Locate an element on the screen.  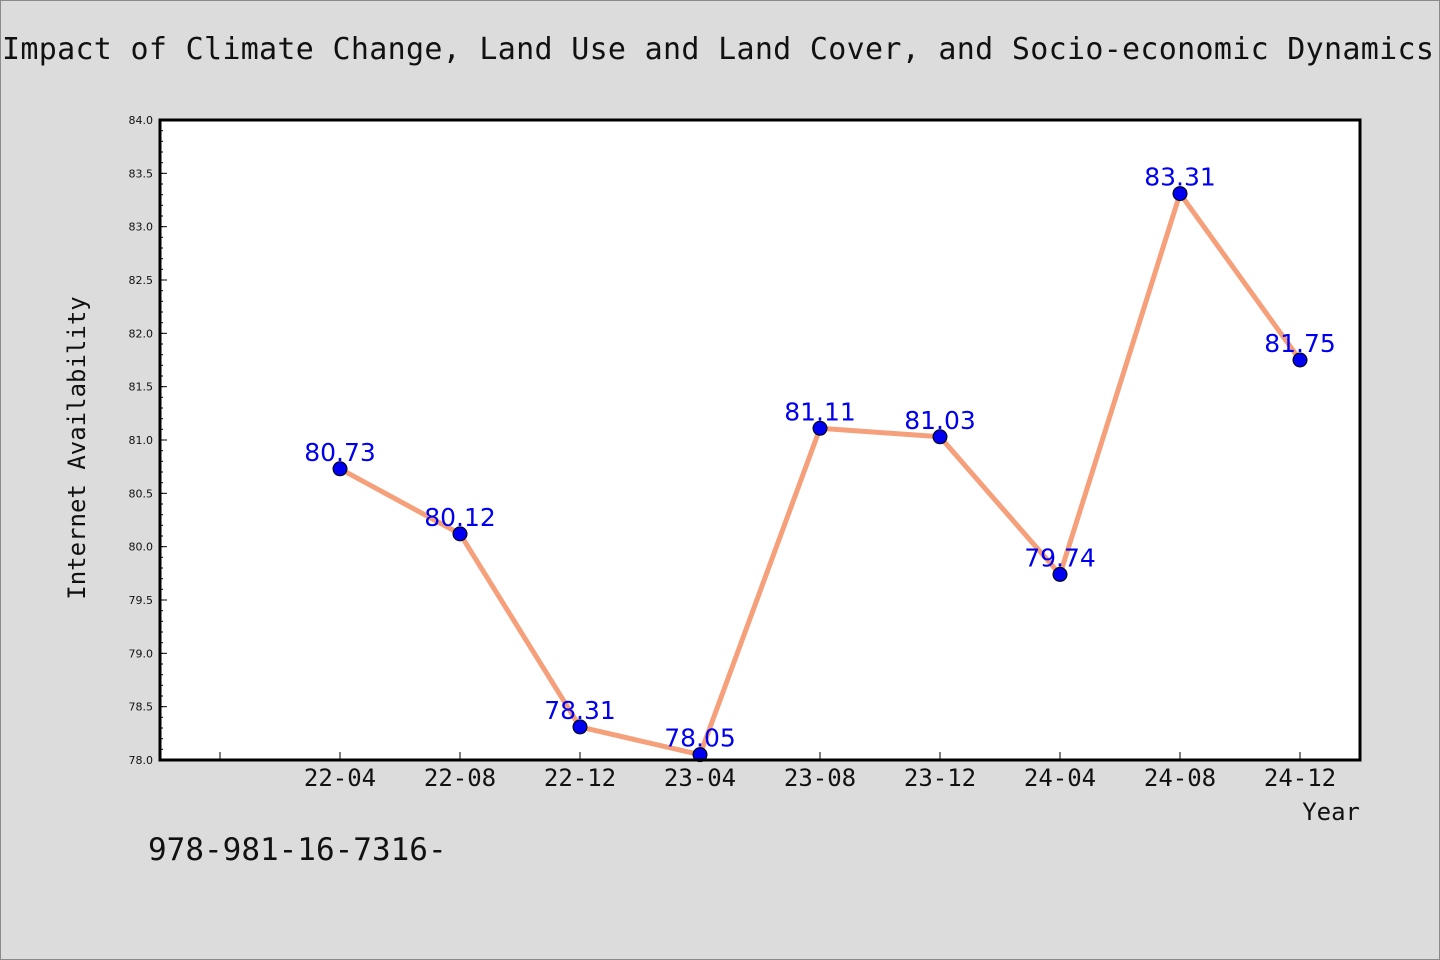
x-tick-label: 22-04 is located at coordinates (340, 778).